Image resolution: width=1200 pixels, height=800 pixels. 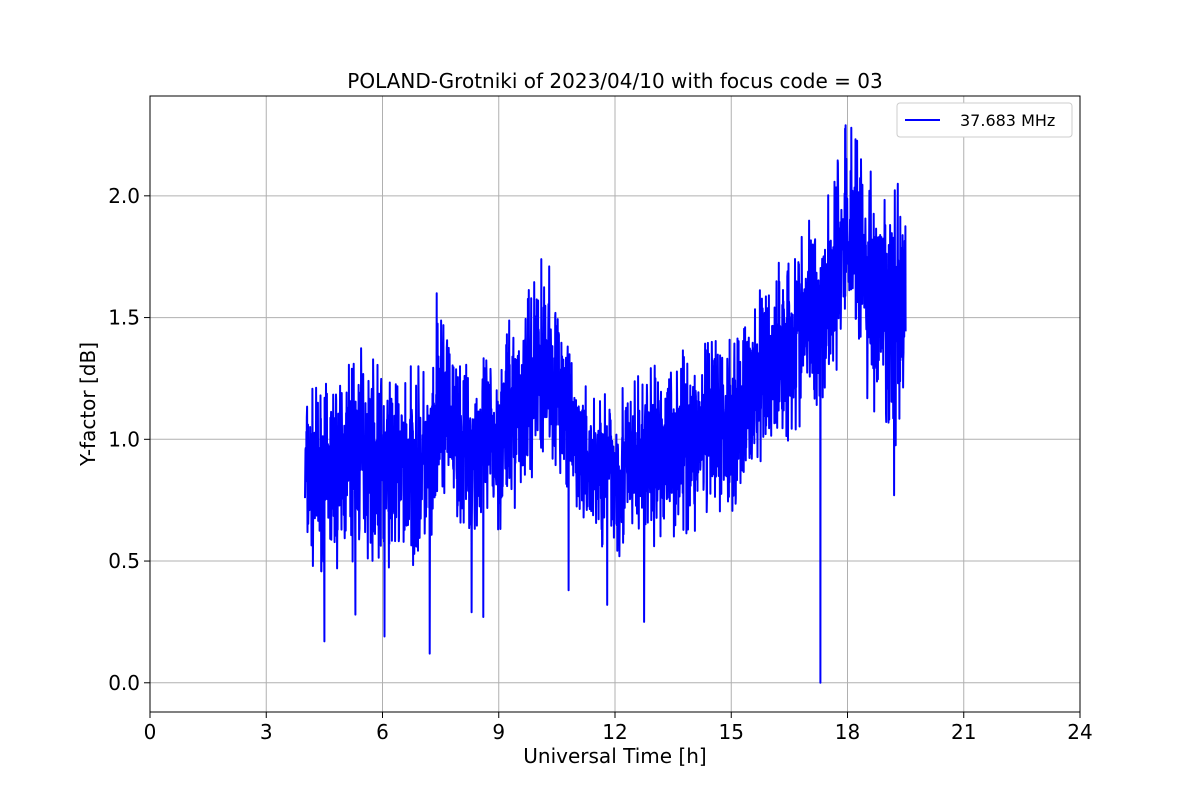 What do you see at coordinates (1007, 120) in the screenshot?
I see `legend-label: 37.683 MHz` at bounding box center [1007, 120].